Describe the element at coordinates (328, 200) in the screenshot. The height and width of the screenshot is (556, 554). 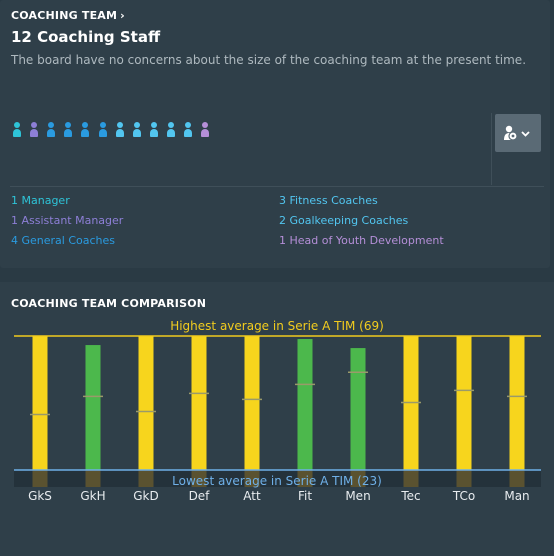
I see `legend-fitness-coaches: 3 Fitness Coaches` at that location.